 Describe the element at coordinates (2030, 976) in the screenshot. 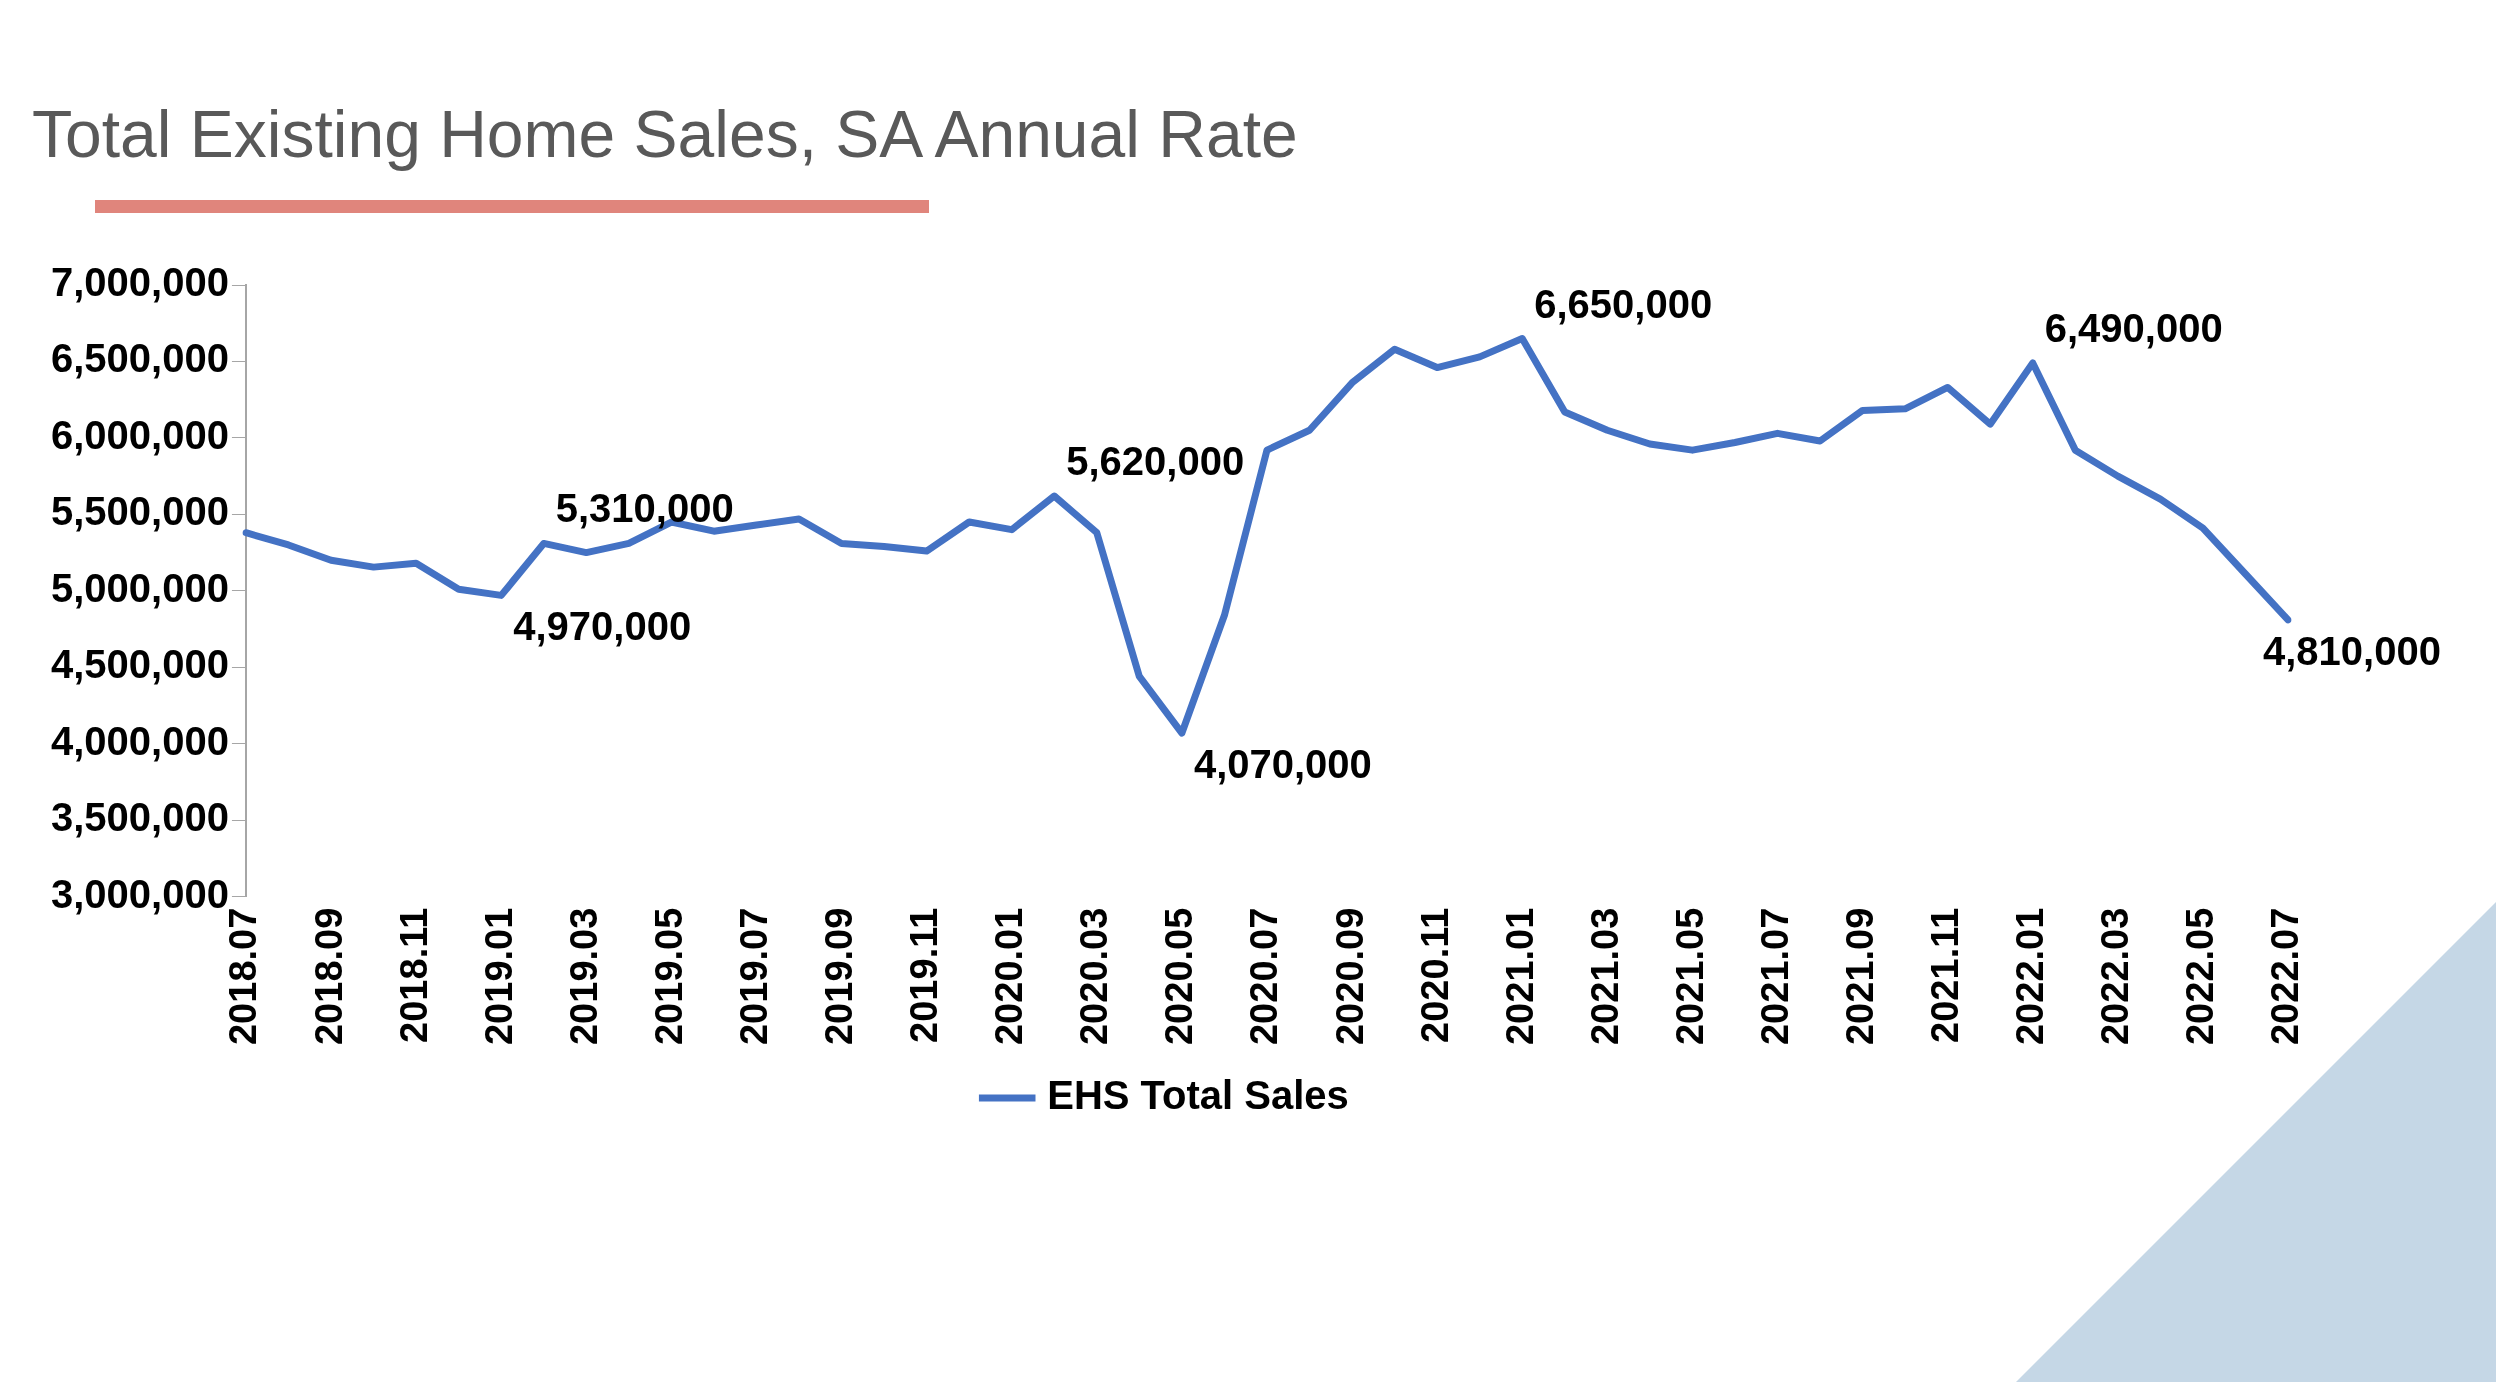

I see `x-tick-label: 2022.01` at that location.